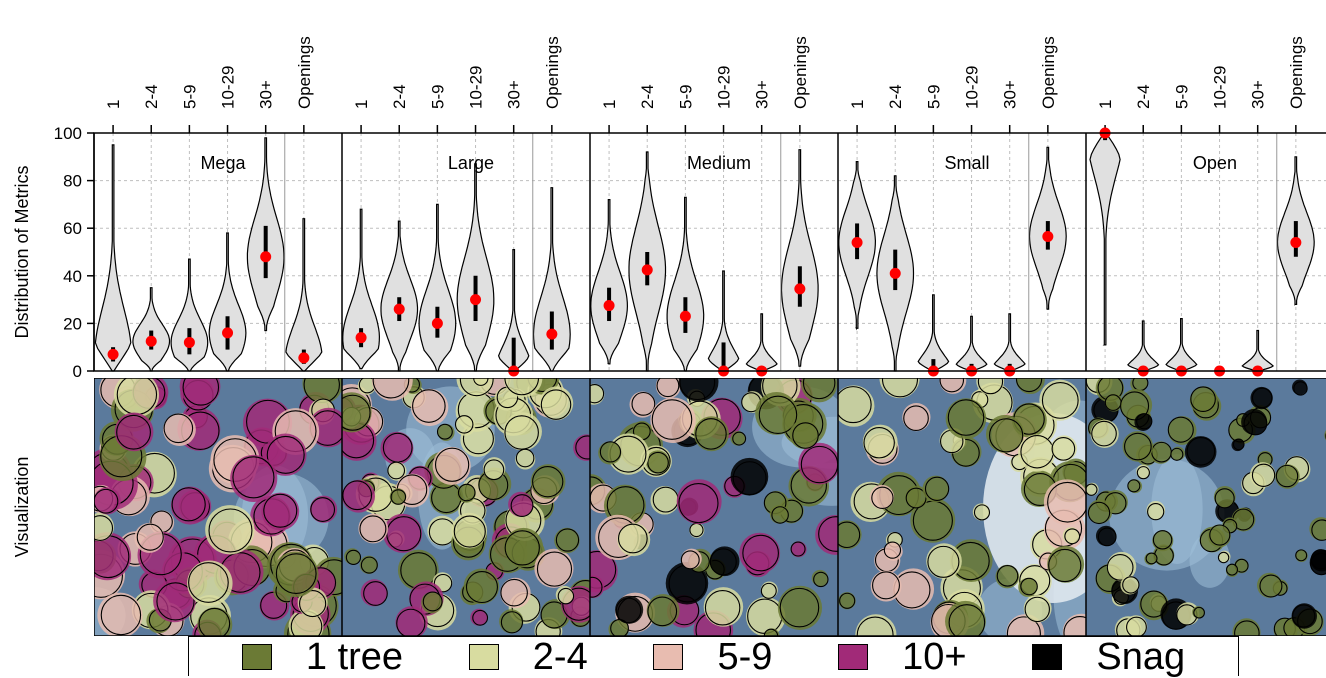 This screenshot has height=678, width=1326. Describe the element at coordinates (719, 163) in the screenshot. I see `panel-title-medium: Medium` at that location.